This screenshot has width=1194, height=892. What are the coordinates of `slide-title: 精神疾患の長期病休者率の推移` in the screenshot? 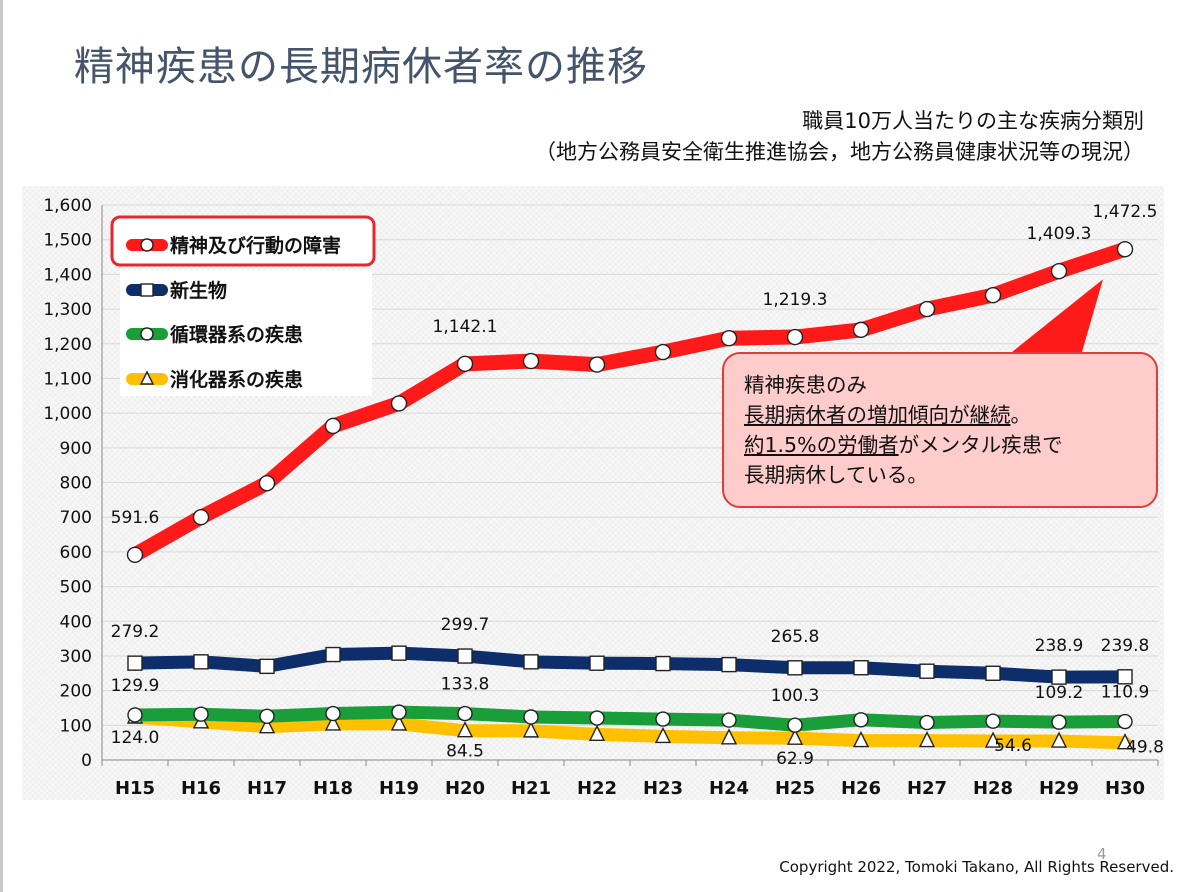 It's located at (361, 67).